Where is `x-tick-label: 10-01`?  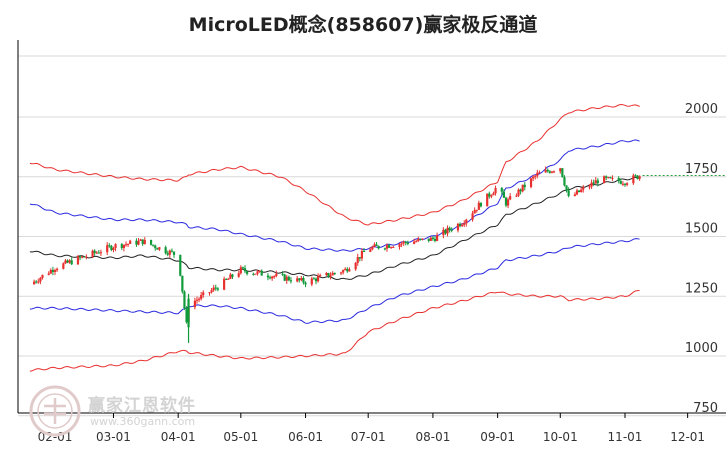
x-tick-label: 10-01 is located at coordinates (560, 437).